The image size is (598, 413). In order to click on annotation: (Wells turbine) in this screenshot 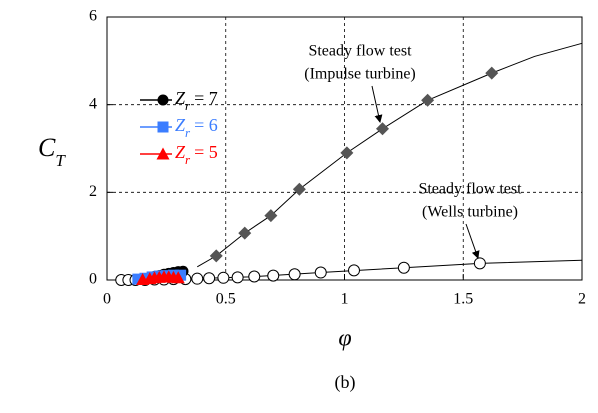, I will do `click(470, 212)`.